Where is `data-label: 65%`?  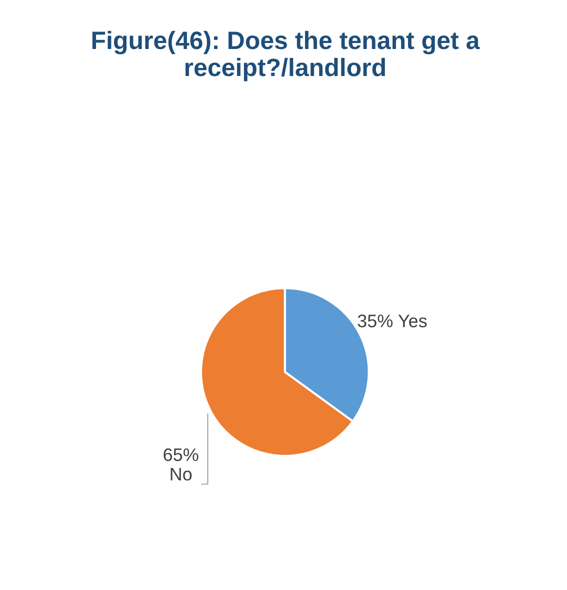
data-label: 65% is located at coordinates (181, 455).